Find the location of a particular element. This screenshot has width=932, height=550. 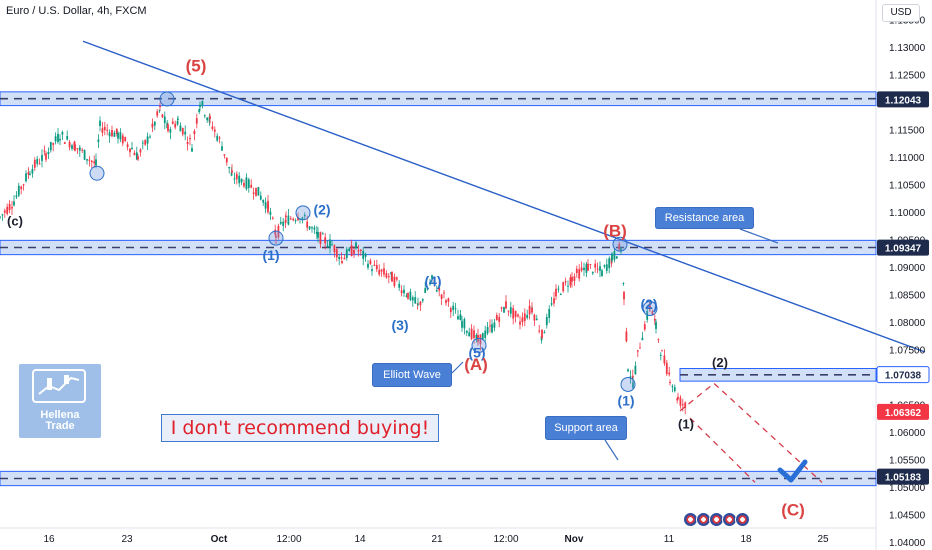

currency-button: USD is located at coordinates (901, 13).